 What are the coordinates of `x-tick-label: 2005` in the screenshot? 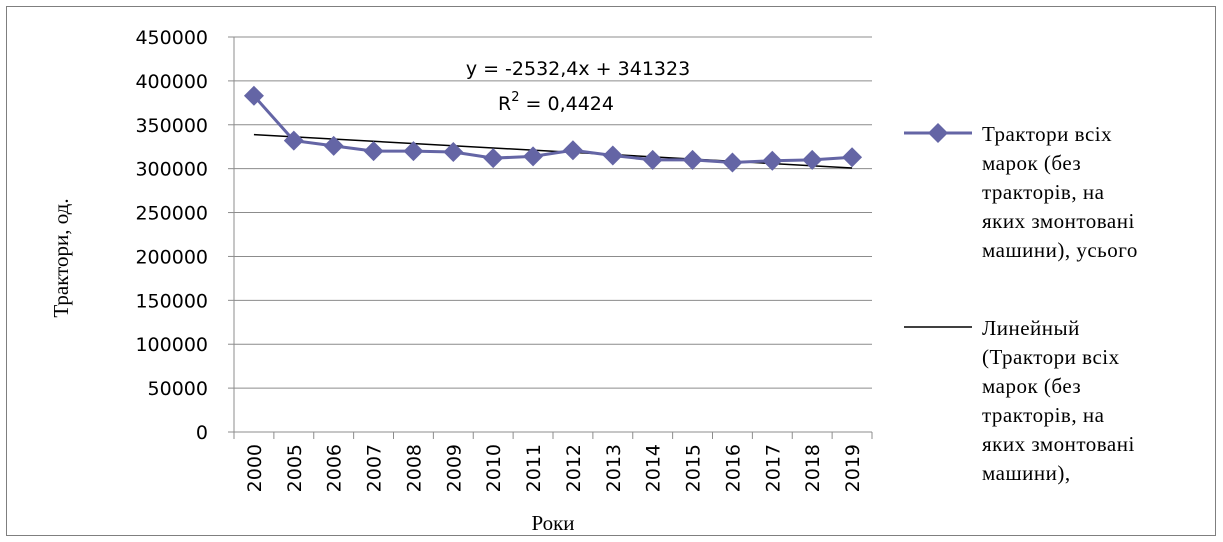 It's located at (295, 468).